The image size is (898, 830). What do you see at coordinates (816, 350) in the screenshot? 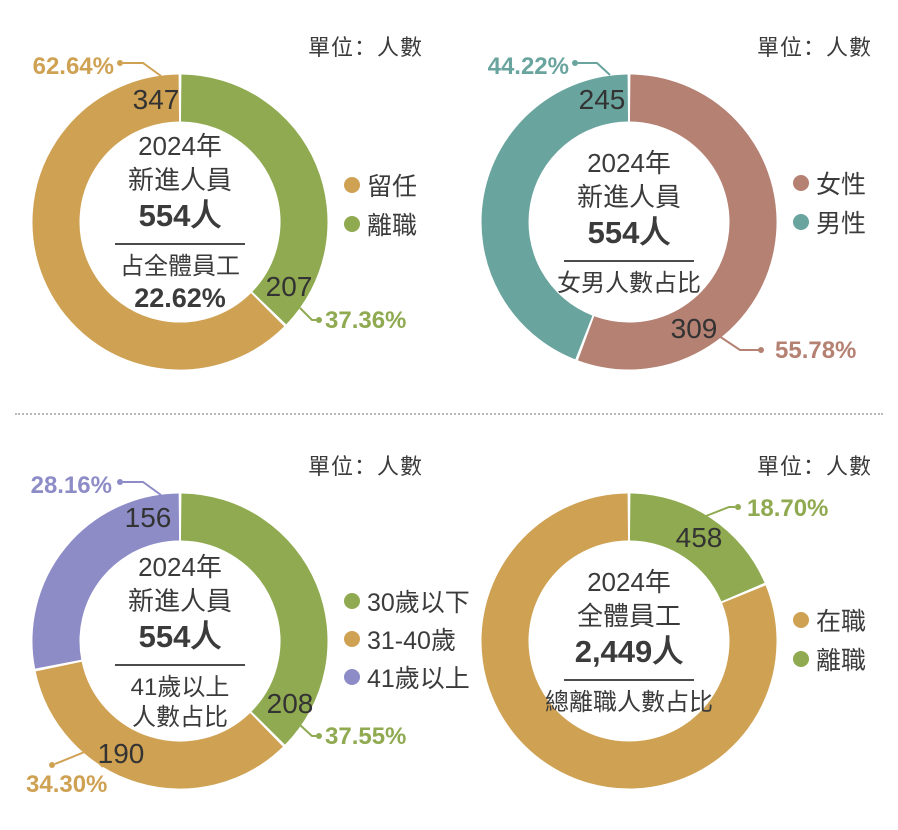
I see `segment-percent: 55.78%` at bounding box center [816, 350].